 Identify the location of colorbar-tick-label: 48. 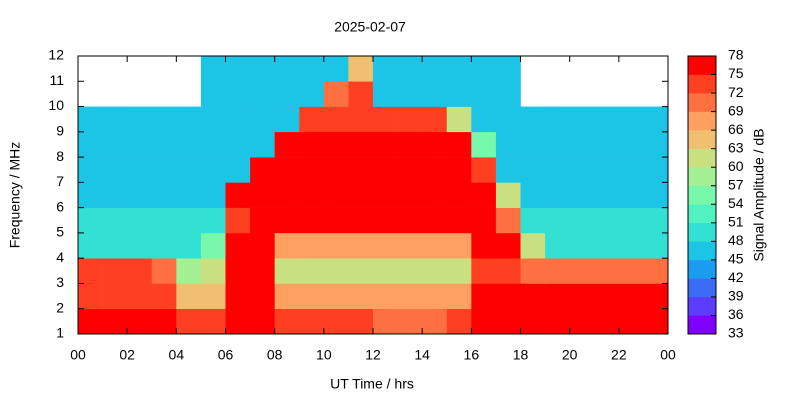
(736, 240).